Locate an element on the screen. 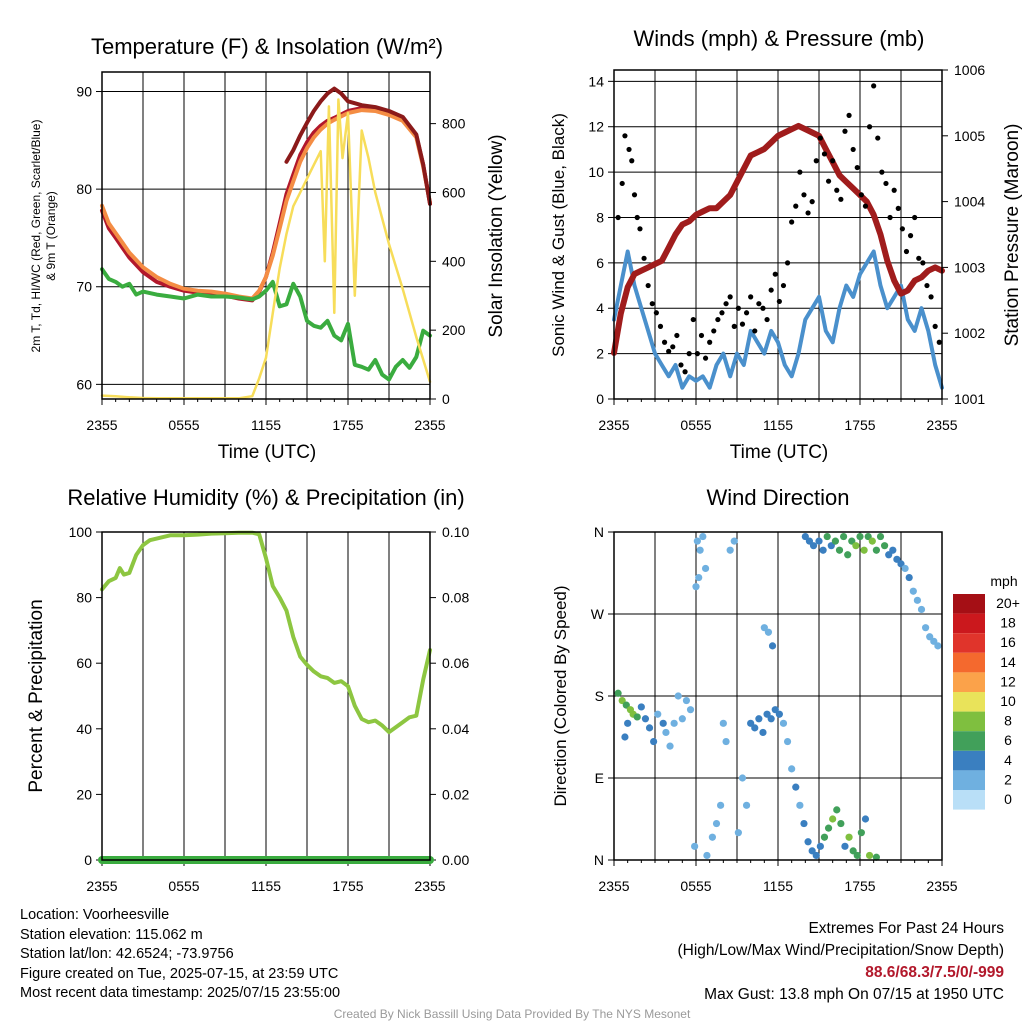 The width and height of the screenshot is (1024, 1024). y2-tick-label: 0.04 is located at coordinates (455, 729).